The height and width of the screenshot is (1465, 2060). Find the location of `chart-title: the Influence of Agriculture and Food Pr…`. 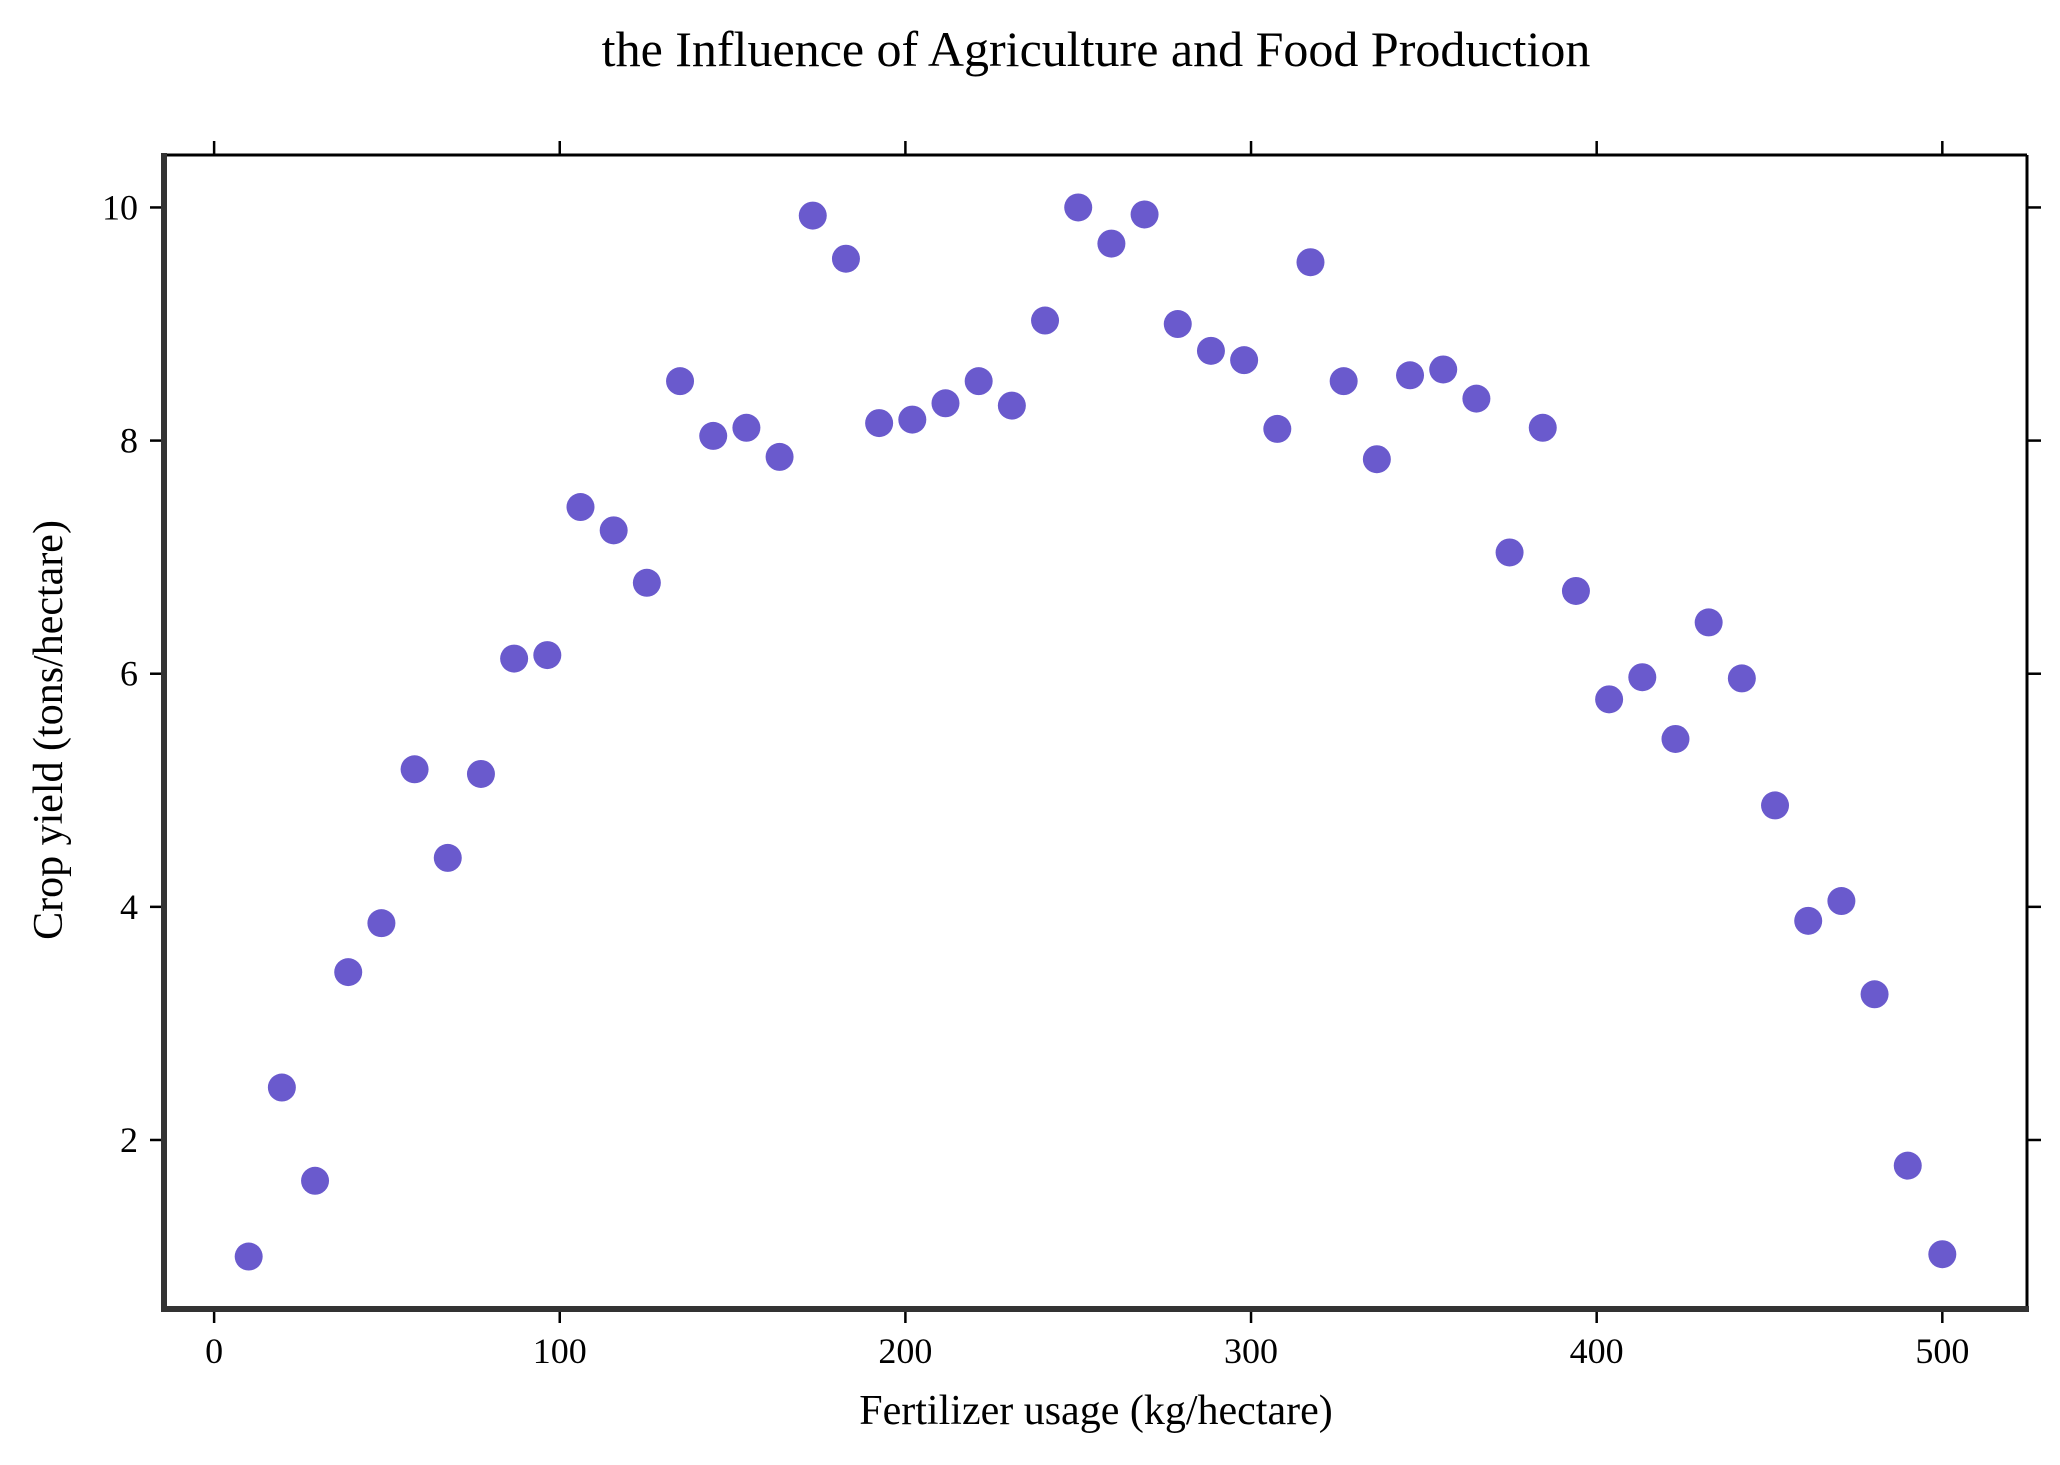

chart-title: the Influence of Agriculture and Food Pr… is located at coordinates (1096, 49).